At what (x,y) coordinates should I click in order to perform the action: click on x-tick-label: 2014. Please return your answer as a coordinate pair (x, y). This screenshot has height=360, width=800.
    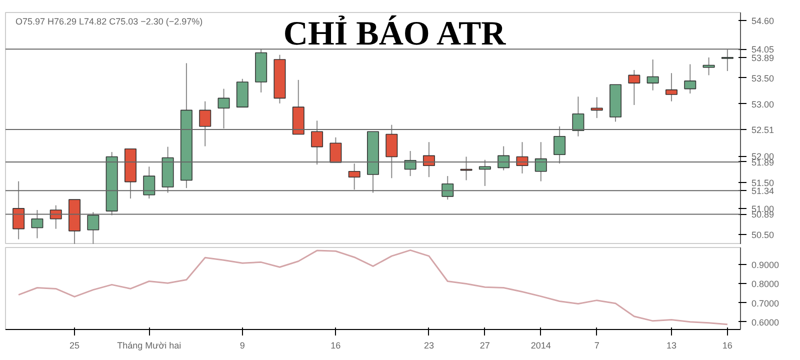
    Looking at the image, I should click on (540, 345).